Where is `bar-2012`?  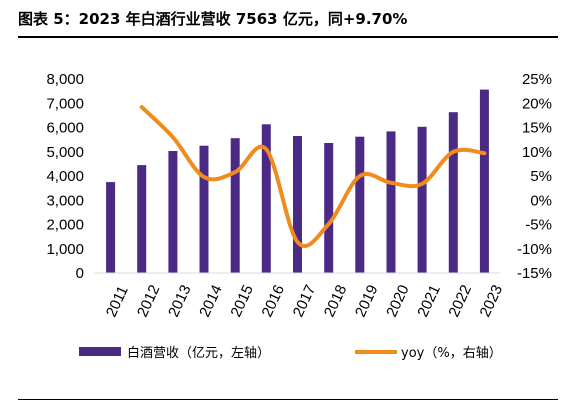
bar-2012 is located at coordinates (142, 219).